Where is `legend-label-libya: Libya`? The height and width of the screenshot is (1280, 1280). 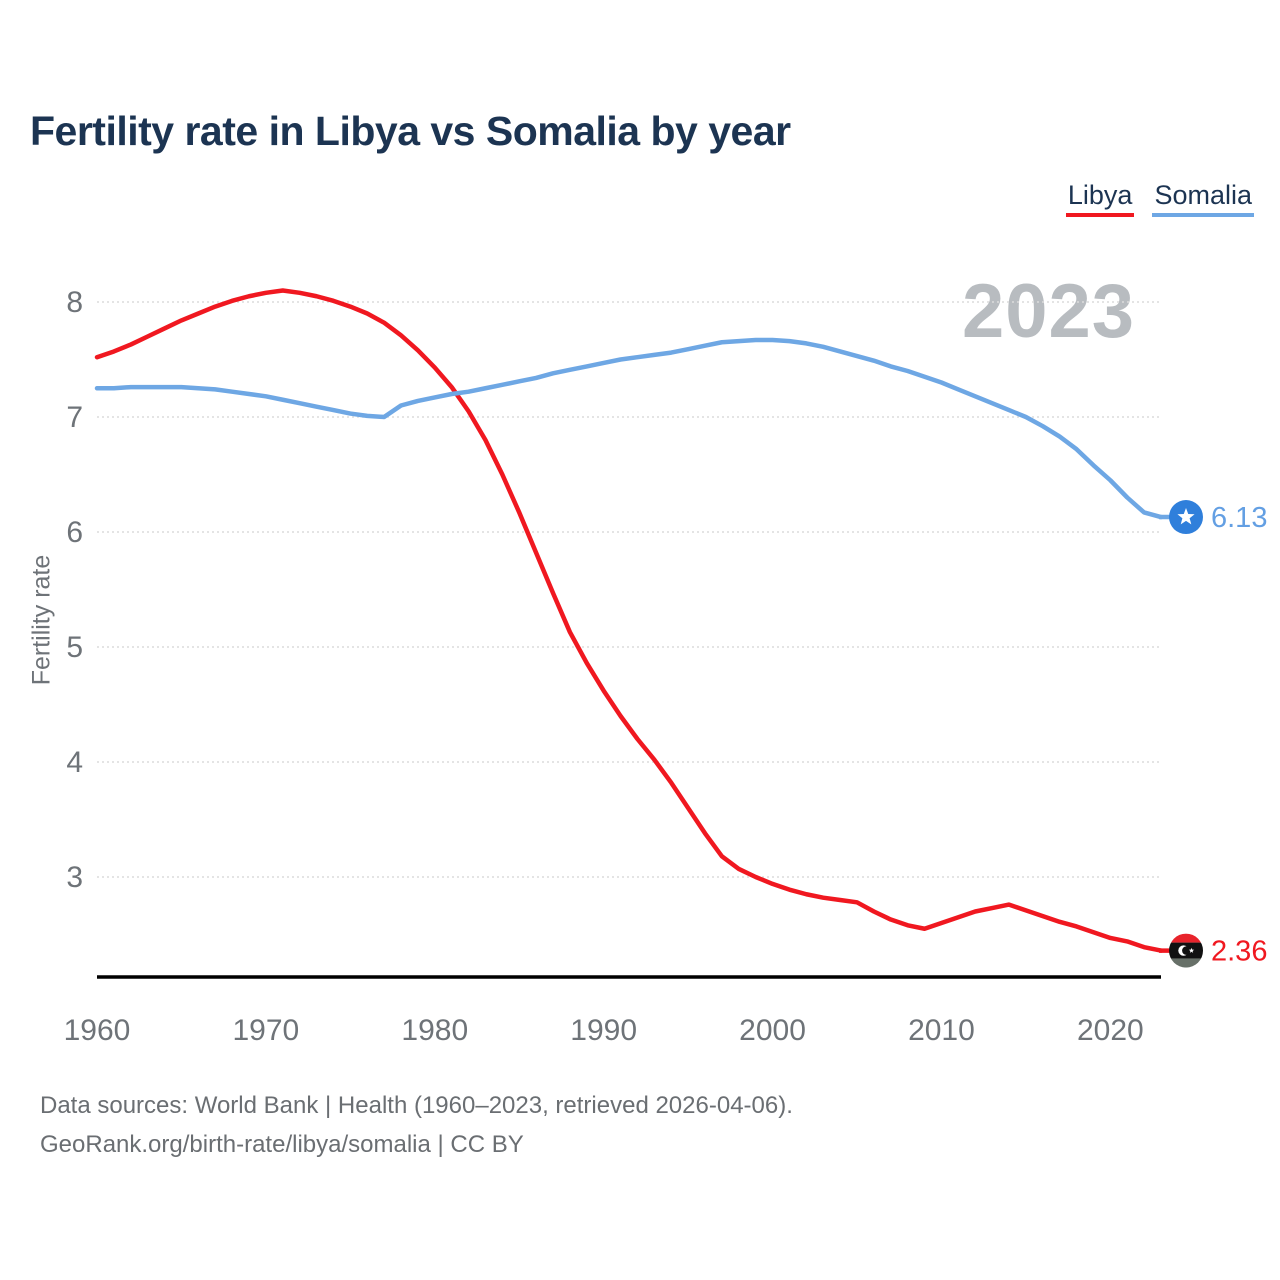
legend-label-libya: Libya is located at coordinates (1100, 195).